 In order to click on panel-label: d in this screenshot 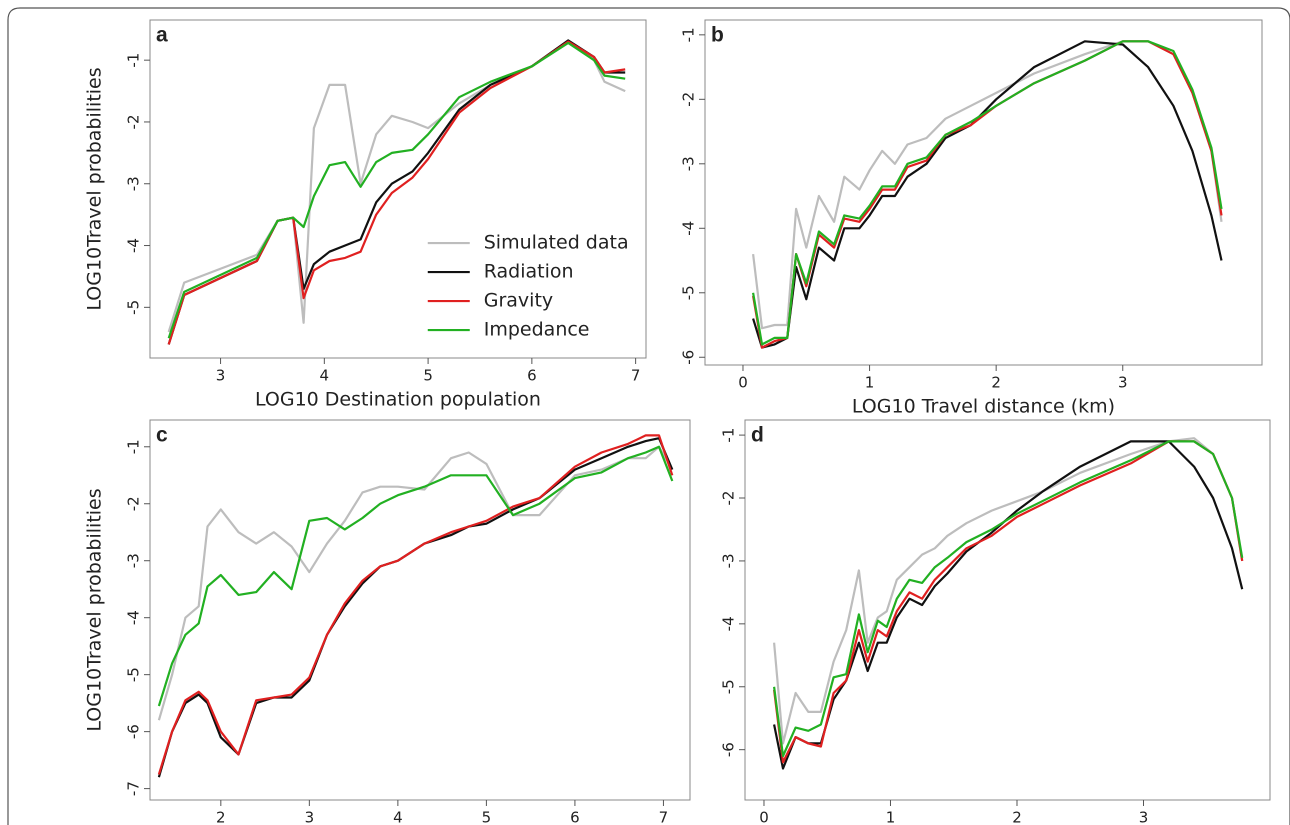, I will do `click(757, 435)`.